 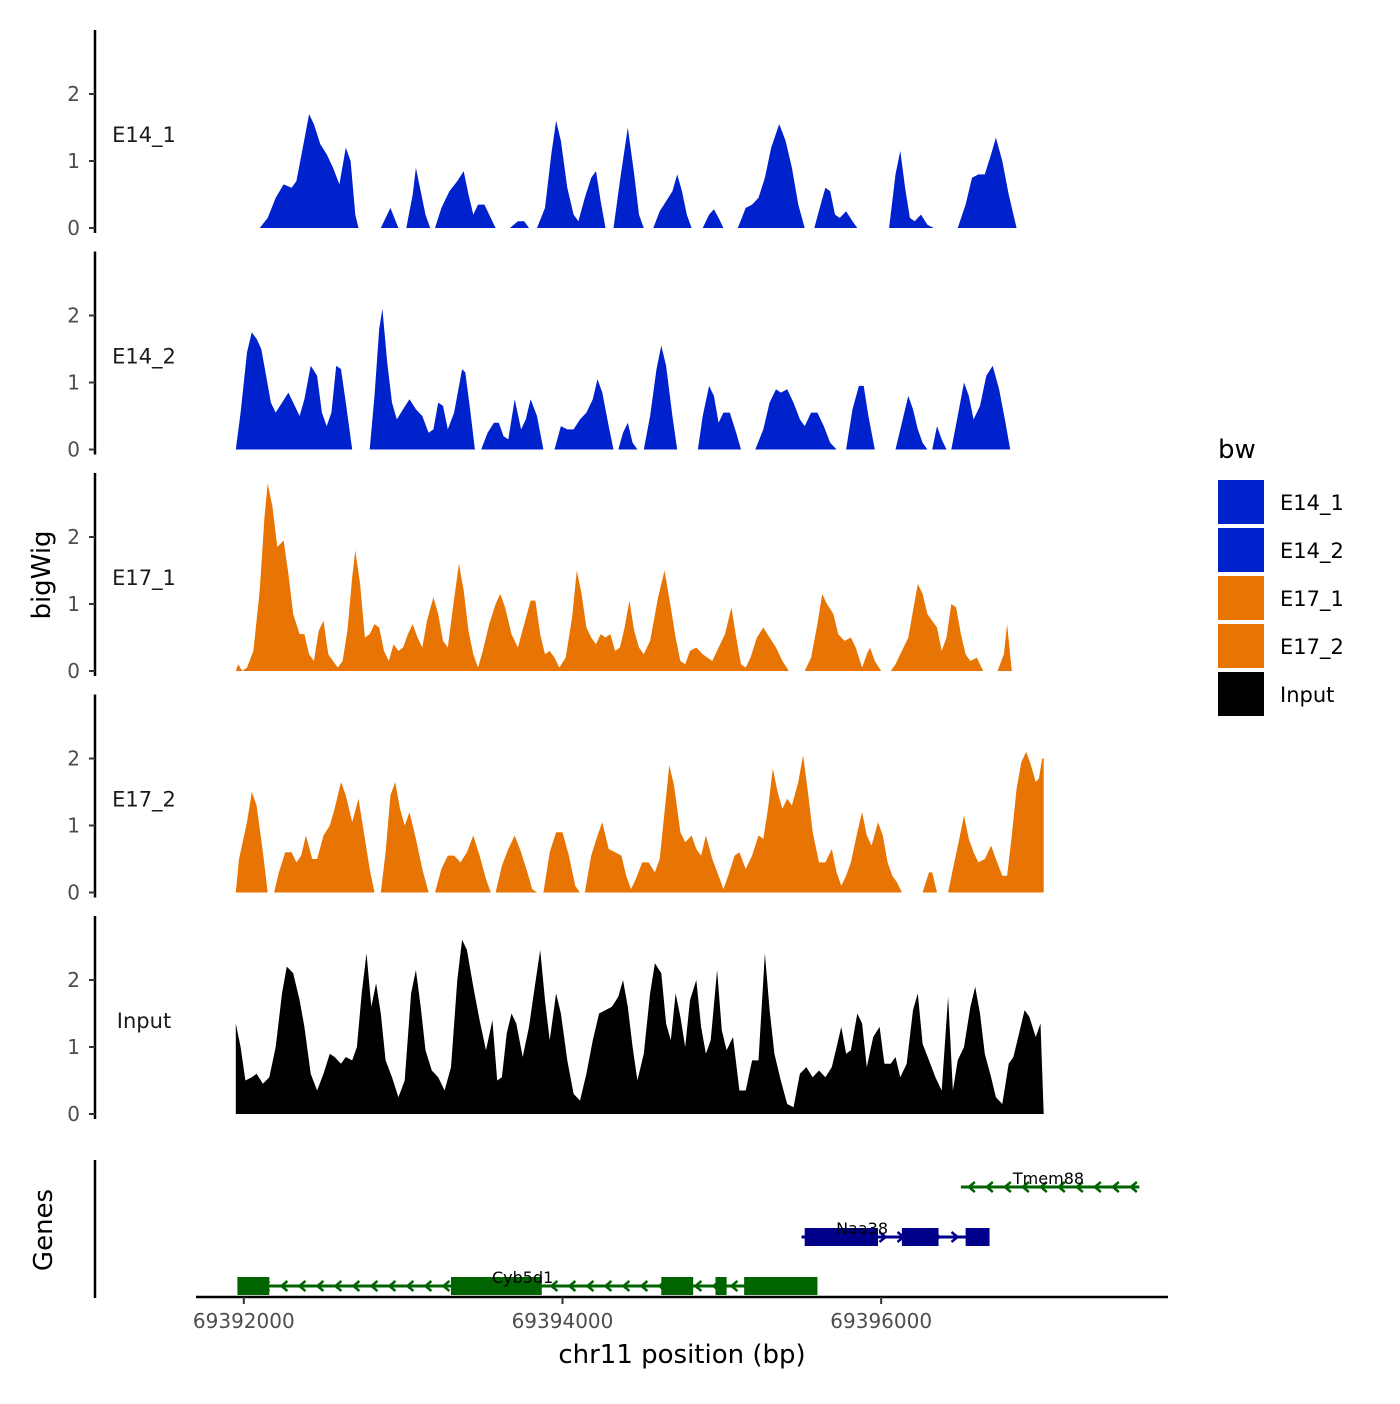 What do you see at coordinates (144, 135) in the screenshot?
I see `track-label: E14_1` at bounding box center [144, 135].